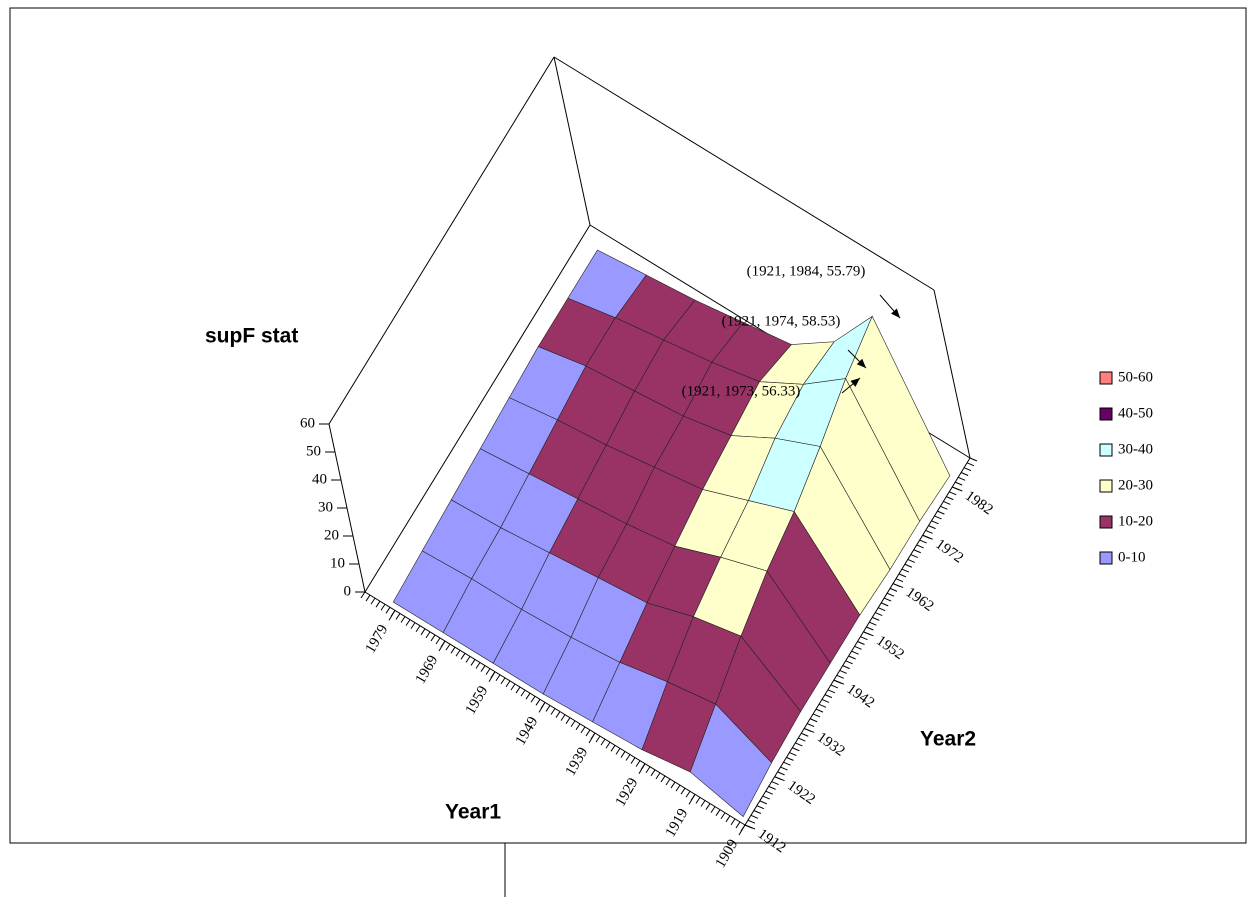 The height and width of the screenshot is (897, 1249). Describe the element at coordinates (477, 700) in the screenshot. I see `x-tick-label: 1959` at that location.